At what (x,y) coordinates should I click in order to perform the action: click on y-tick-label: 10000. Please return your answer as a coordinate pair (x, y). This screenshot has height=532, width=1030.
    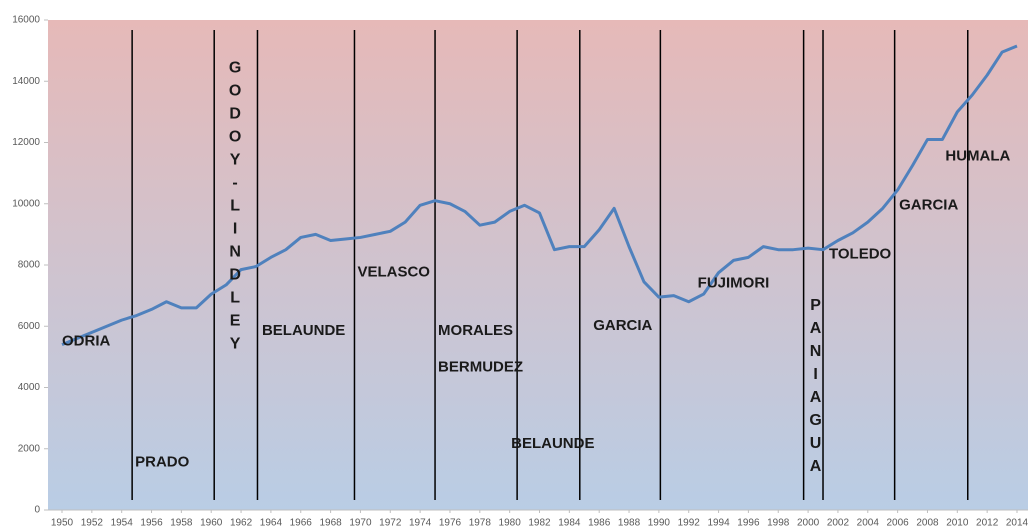
    Looking at the image, I should click on (26, 203).